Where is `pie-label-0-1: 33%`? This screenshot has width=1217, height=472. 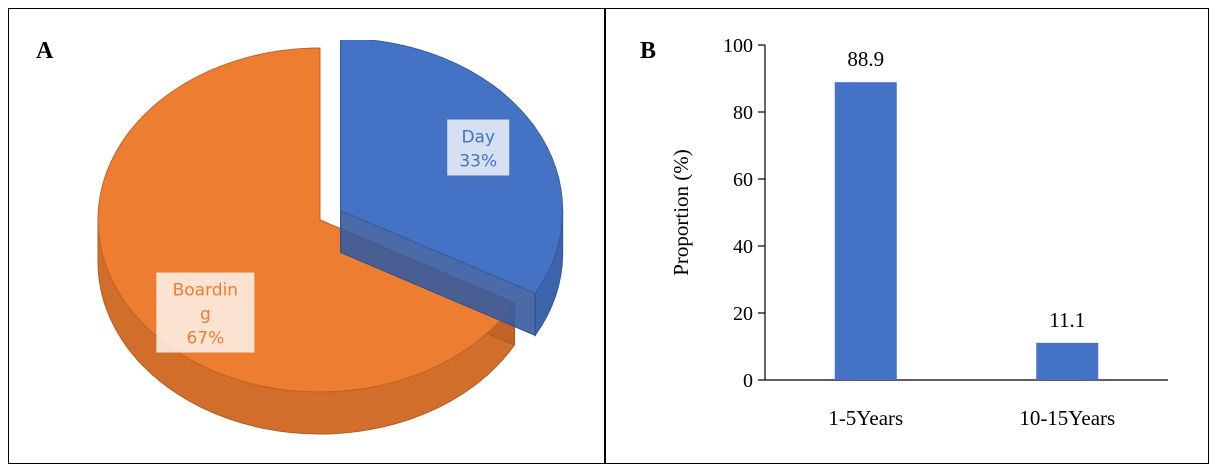 pie-label-0-1: 33% is located at coordinates (478, 162).